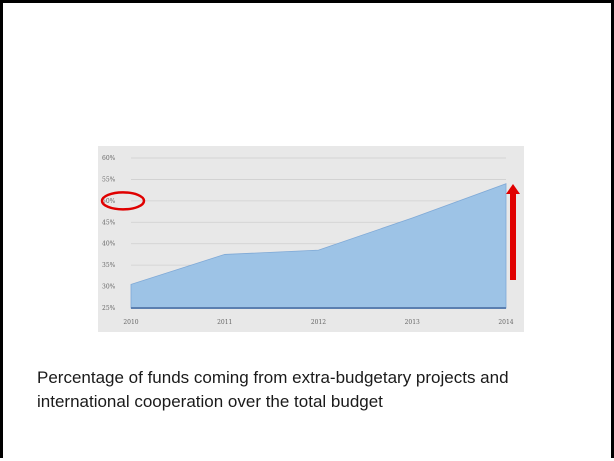 Image resolution: width=614 pixels, height=461 pixels. Describe the element at coordinates (130, 322) in the screenshot. I see `x-tick-label: 2010` at that location.